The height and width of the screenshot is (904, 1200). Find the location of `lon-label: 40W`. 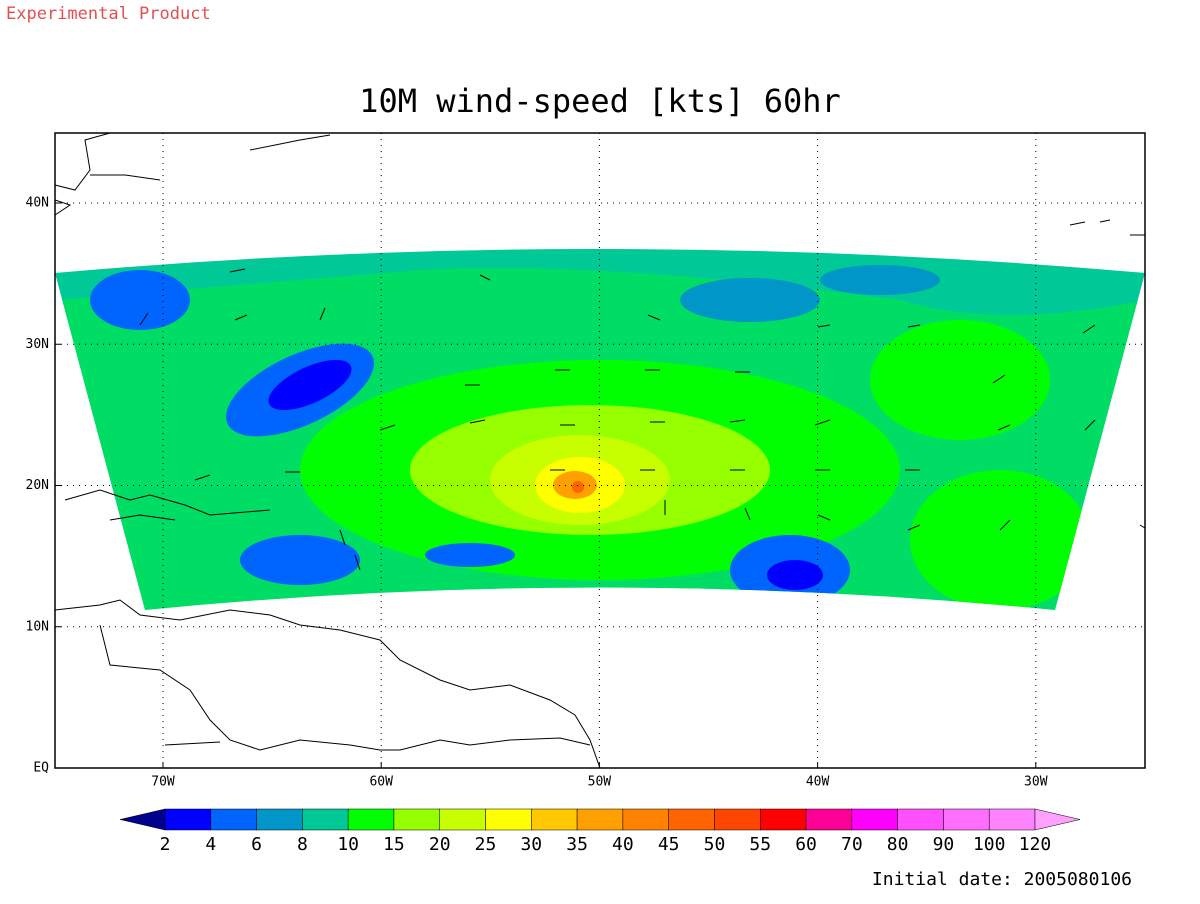

lon-label: 40W is located at coordinates (818, 782).